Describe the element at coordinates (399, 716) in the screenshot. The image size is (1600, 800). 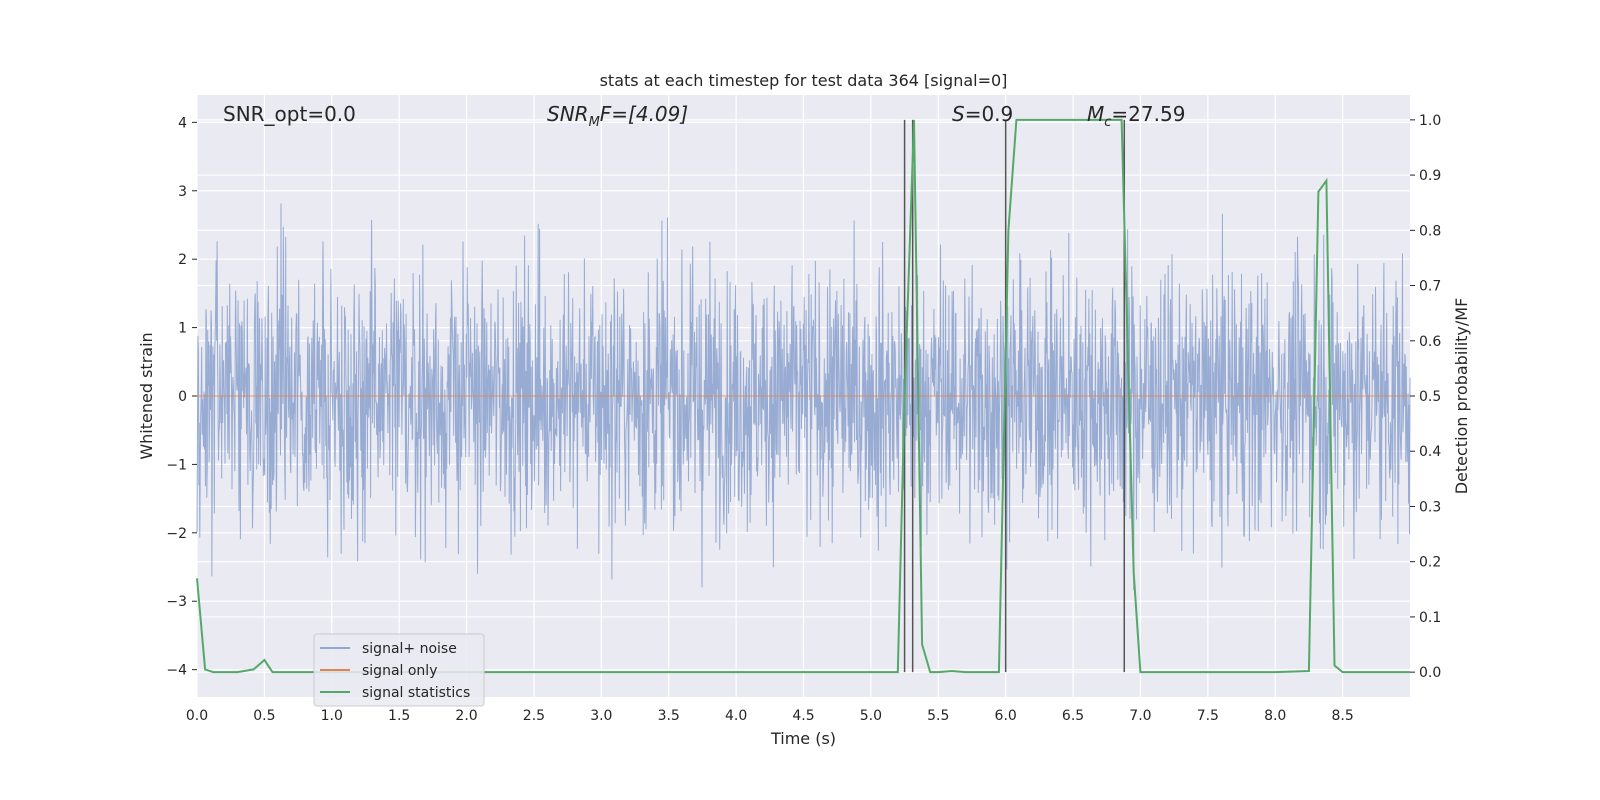
I see `x-tick-label: 1.5` at that location.